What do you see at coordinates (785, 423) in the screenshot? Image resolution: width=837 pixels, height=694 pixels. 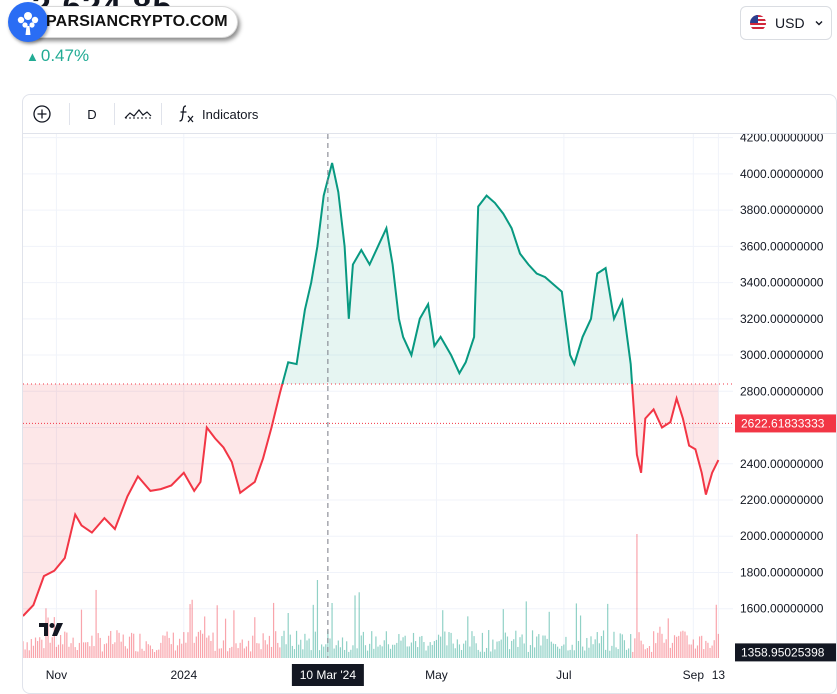 I see `last-price-badge` at bounding box center [785, 423].